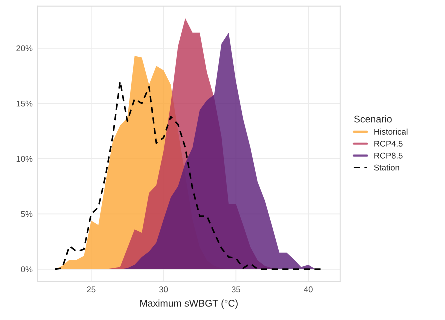 Image resolution: width=445 pixels, height=320 pixels. Describe the element at coordinates (387, 167) in the screenshot. I see `legend-label: Station` at that location.